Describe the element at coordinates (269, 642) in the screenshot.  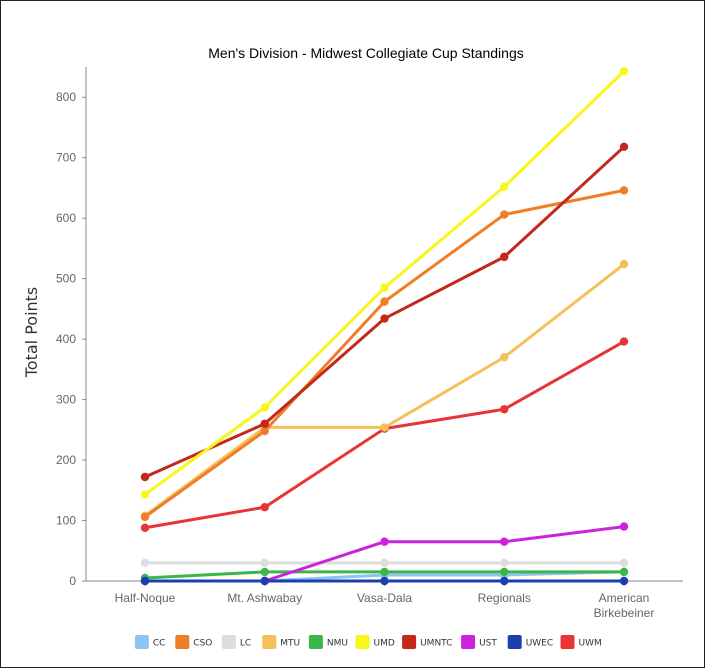
I see `legend-swatch-mtu` at that location.